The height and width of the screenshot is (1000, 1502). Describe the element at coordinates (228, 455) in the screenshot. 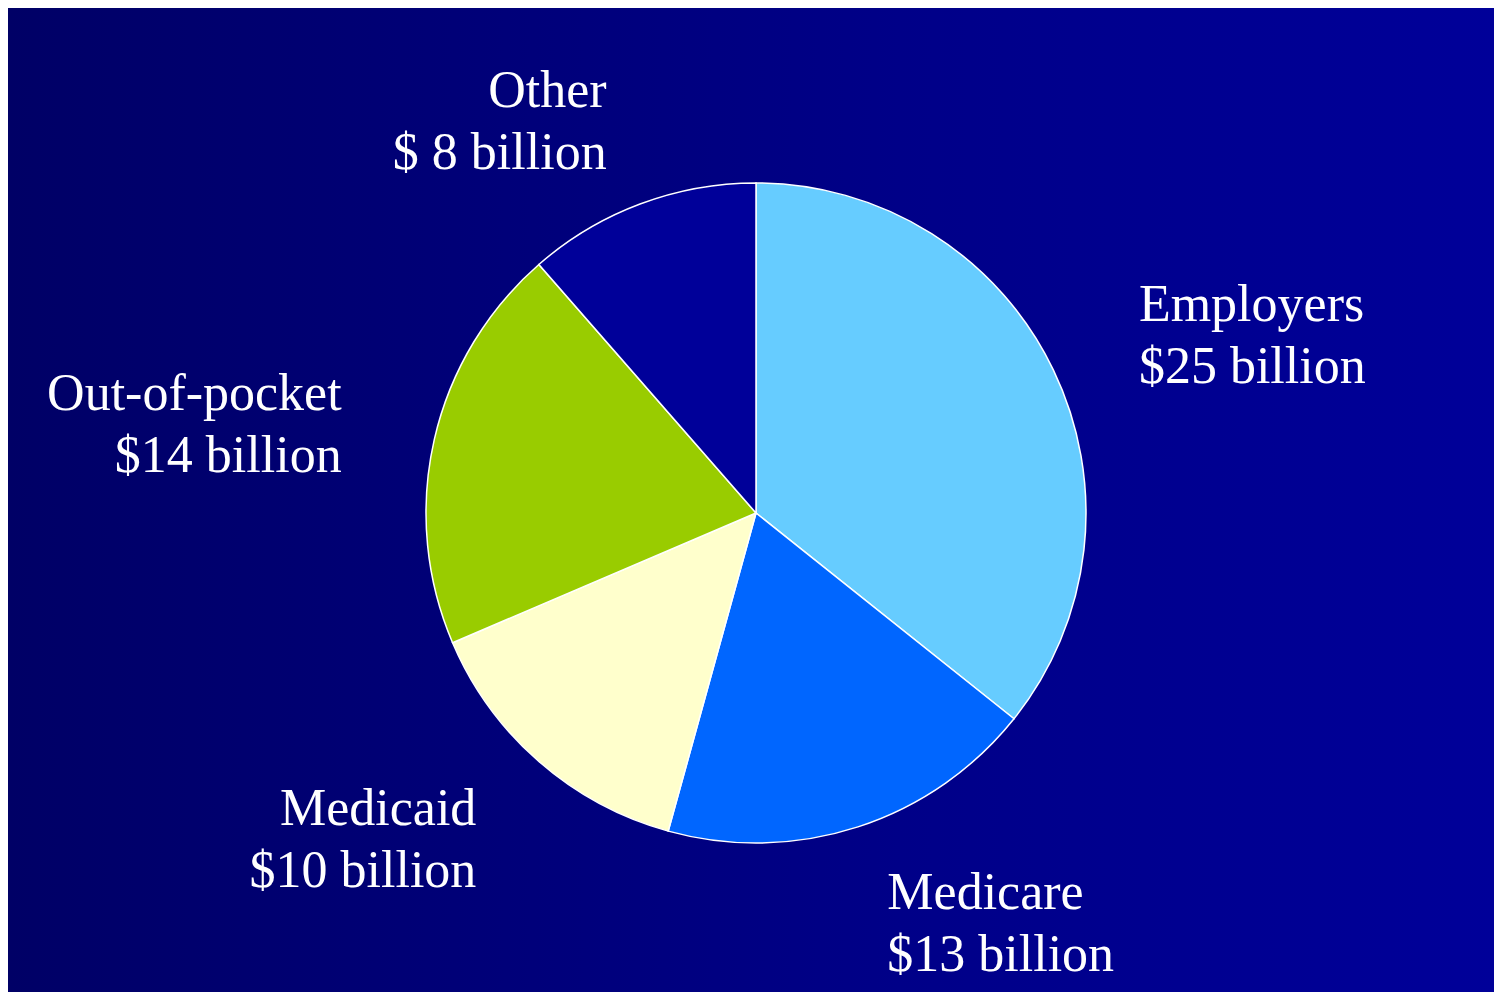

I see `data-label: $14 billion` at that location.